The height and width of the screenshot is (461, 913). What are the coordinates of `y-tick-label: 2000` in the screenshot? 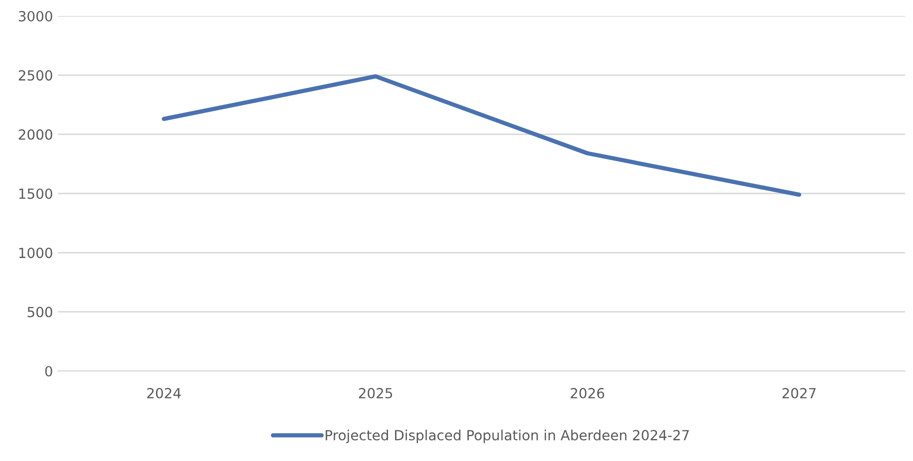 It's located at (35, 134).